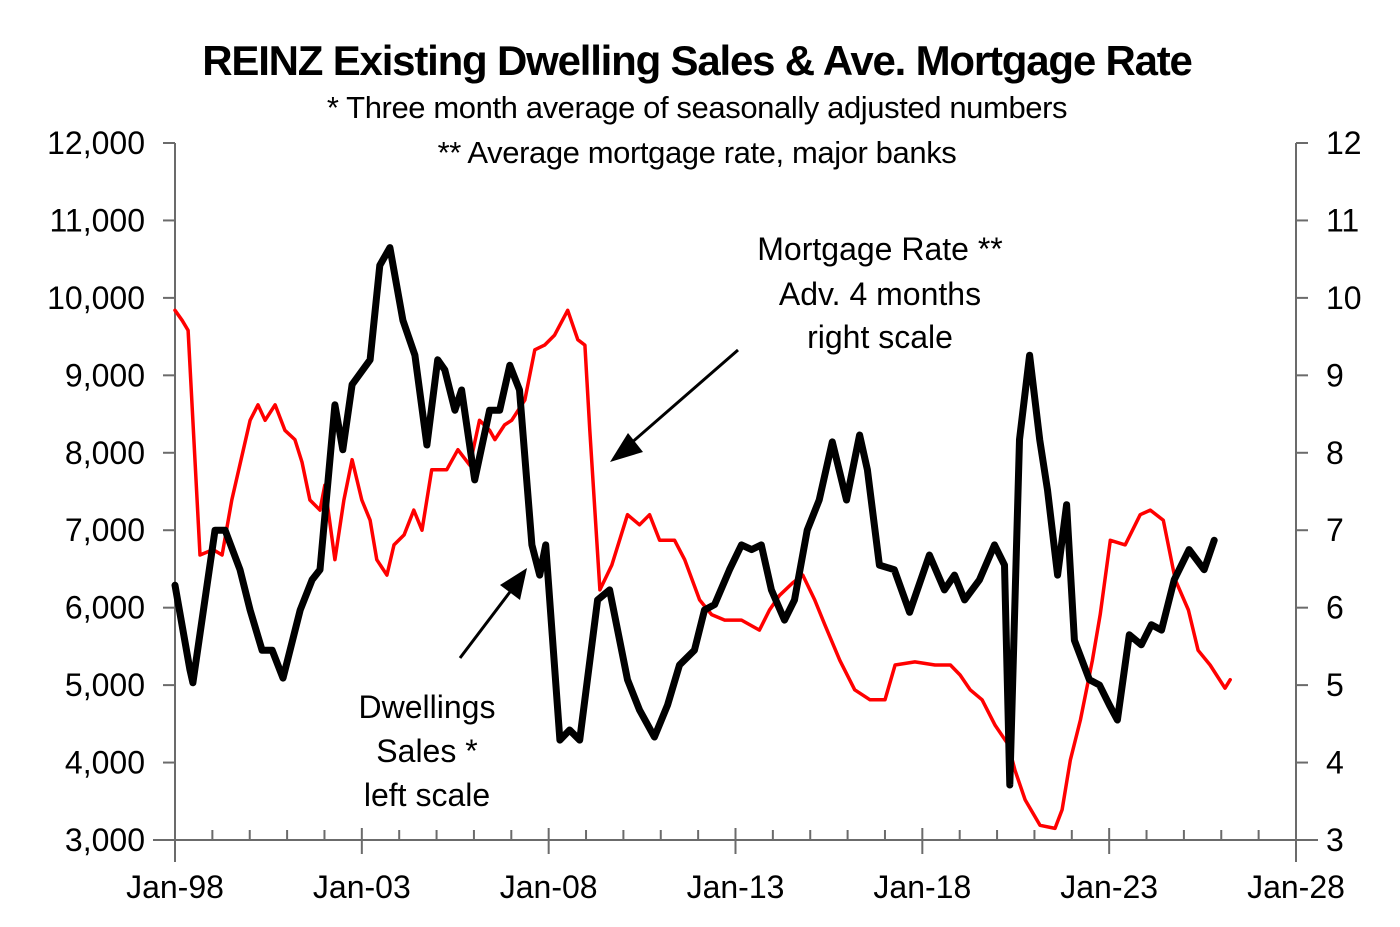 The height and width of the screenshot is (927, 1400). What do you see at coordinates (1335, 840) in the screenshot?
I see `y-right-tick-label: 3` at bounding box center [1335, 840].